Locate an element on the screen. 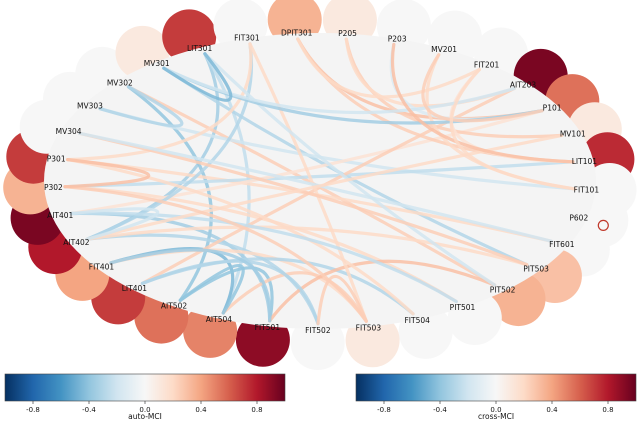 This screenshot has height=422, width=640. node-label-ait504: AIT504 is located at coordinates (219, 319).